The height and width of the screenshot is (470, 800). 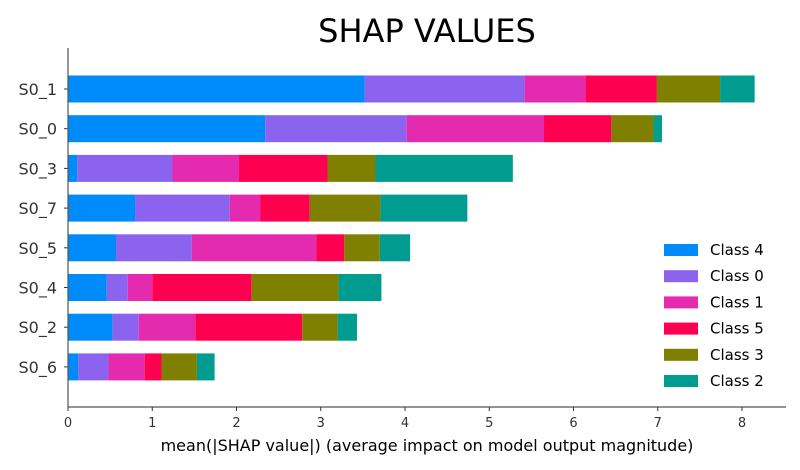 What do you see at coordinates (737, 381) in the screenshot?
I see `legend-label: Class 2` at bounding box center [737, 381].